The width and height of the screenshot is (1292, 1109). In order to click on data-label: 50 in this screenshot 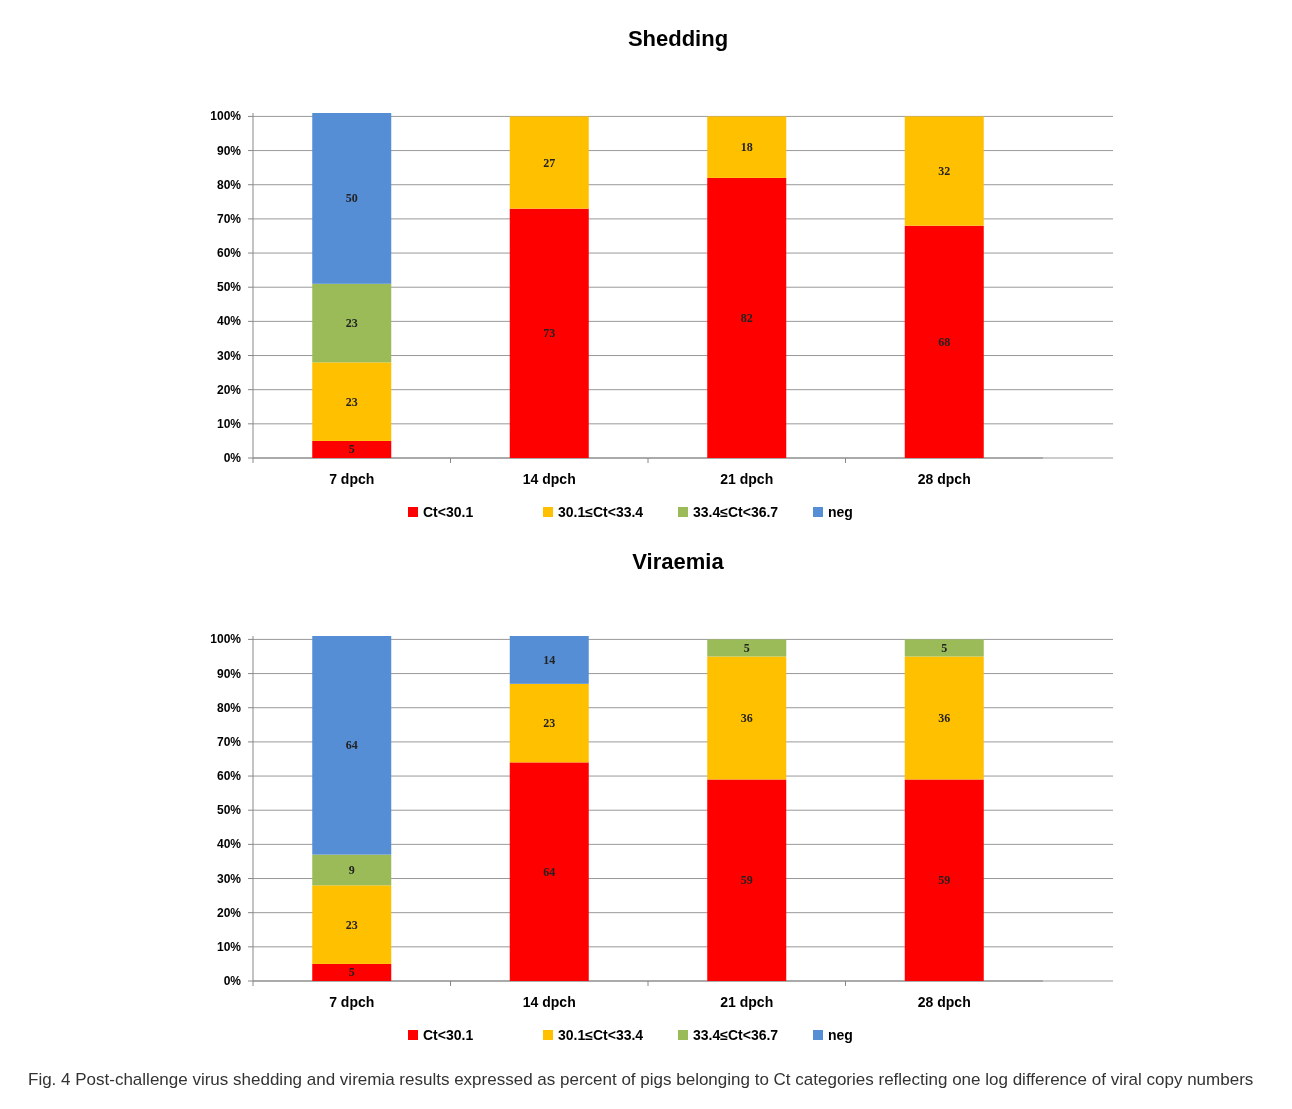, I will do `click(351, 198)`.